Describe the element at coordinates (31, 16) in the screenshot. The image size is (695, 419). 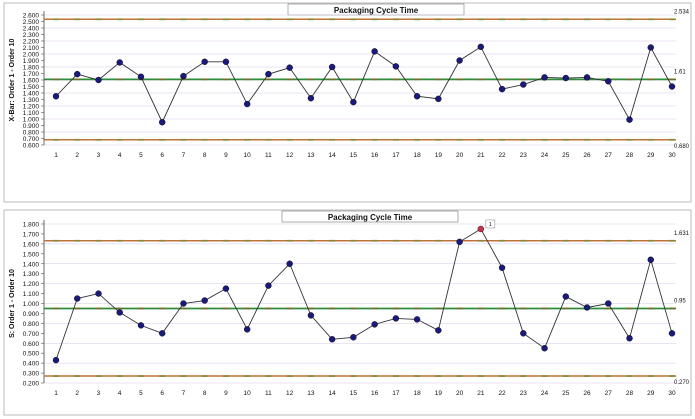
I see `y-tick-label: 2.600` at that location.